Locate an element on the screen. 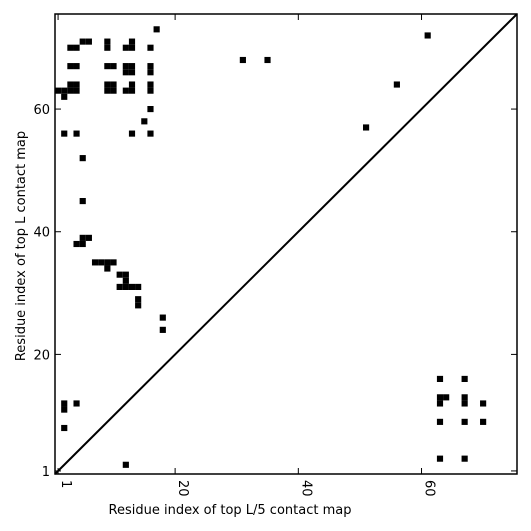 This screenshot has height=531, width=531. y-tick-label: 1 is located at coordinates (46, 472).